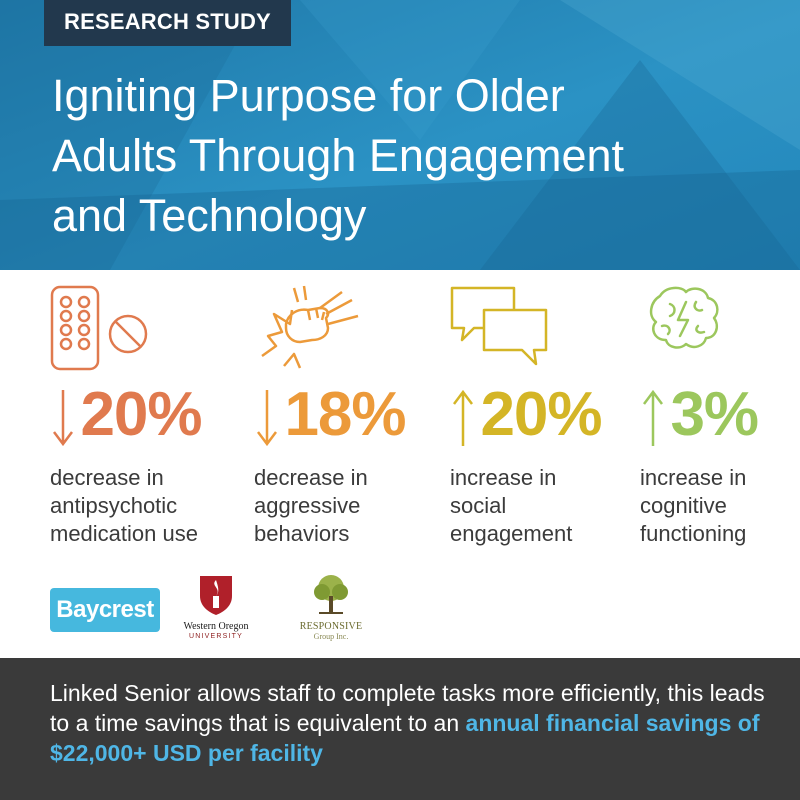 This screenshot has height=800, width=800. I want to click on desc-line: social, so click(478, 505).